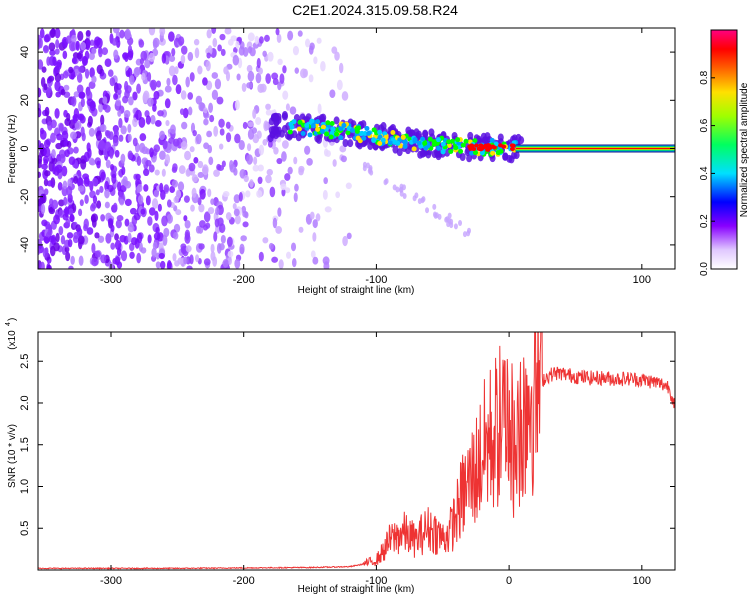 The height and width of the screenshot is (600, 750). What do you see at coordinates (336, 120) in the screenshot?
I see `ridge-halo-dot` at bounding box center [336, 120].